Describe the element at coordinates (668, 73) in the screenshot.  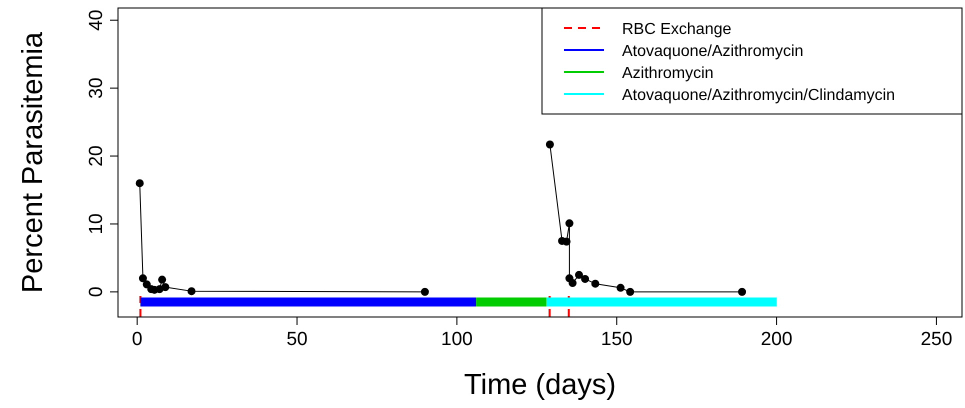
I see `legend-label: Azithromycin` at that location.